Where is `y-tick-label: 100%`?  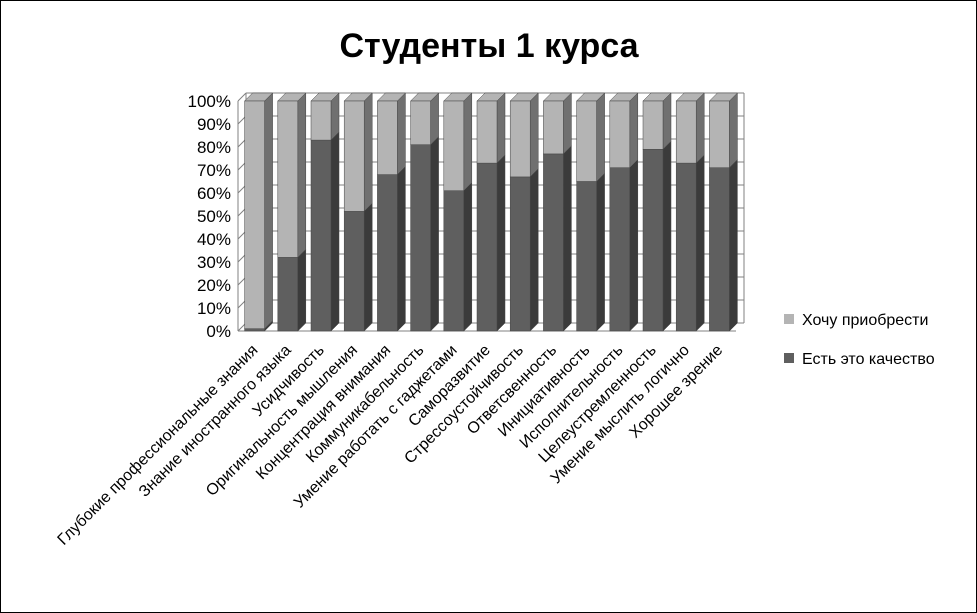 y-tick-label: 100% is located at coordinates (209, 101).